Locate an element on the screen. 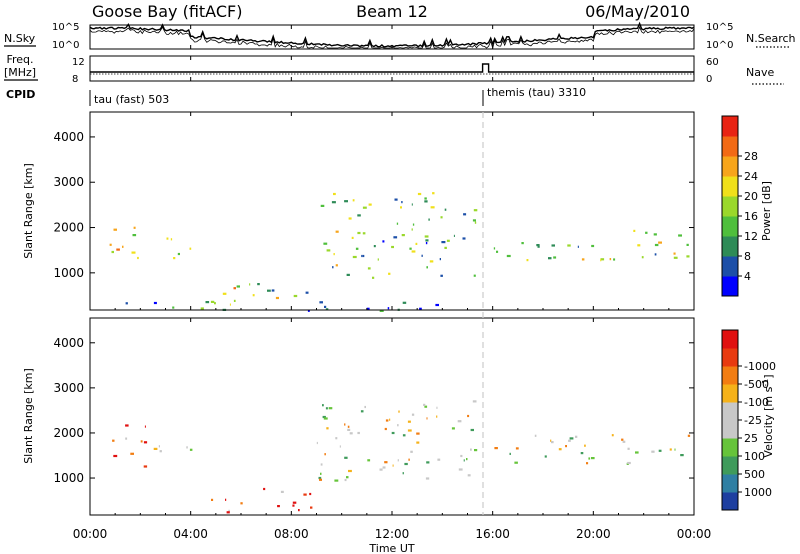  nave-tick-bottom: 0 is located at coordinates (709, 79).